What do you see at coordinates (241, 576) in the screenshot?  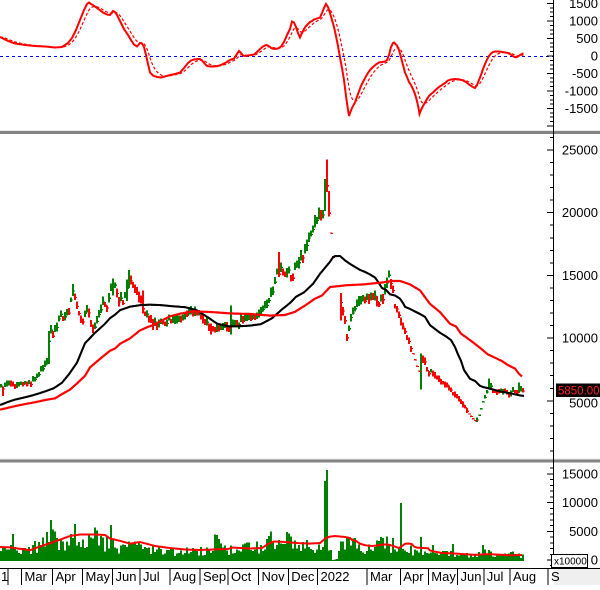 I see `svg-text: Oct` at bounding box center [241, 576].